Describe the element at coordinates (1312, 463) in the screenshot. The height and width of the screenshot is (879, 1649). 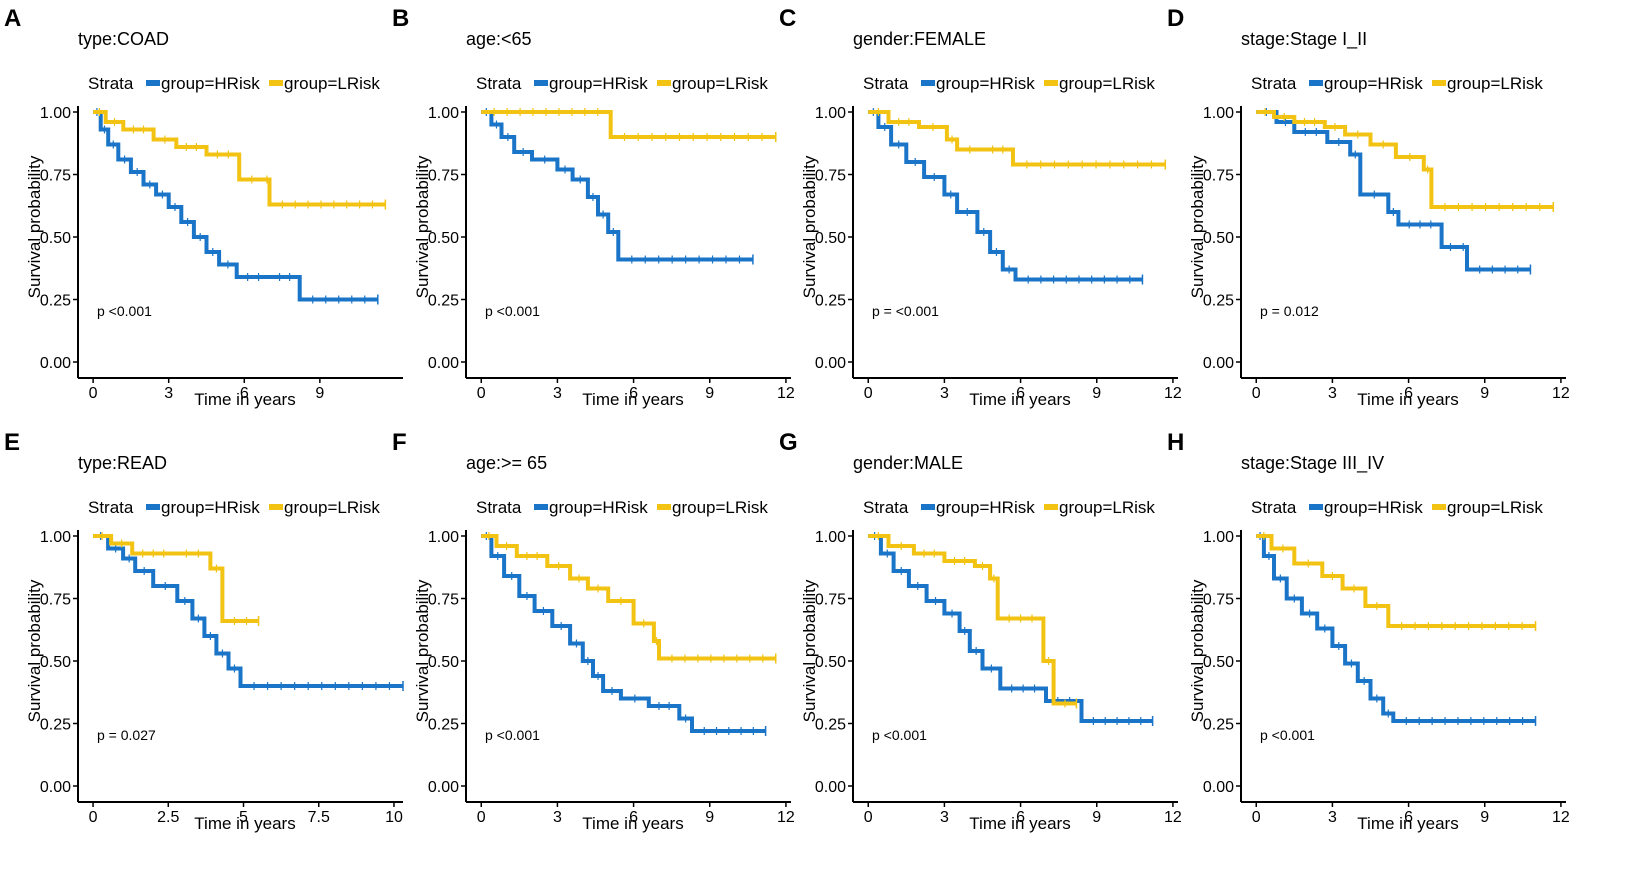
I see `panel-title: stage:Stage III_IV` at that location.